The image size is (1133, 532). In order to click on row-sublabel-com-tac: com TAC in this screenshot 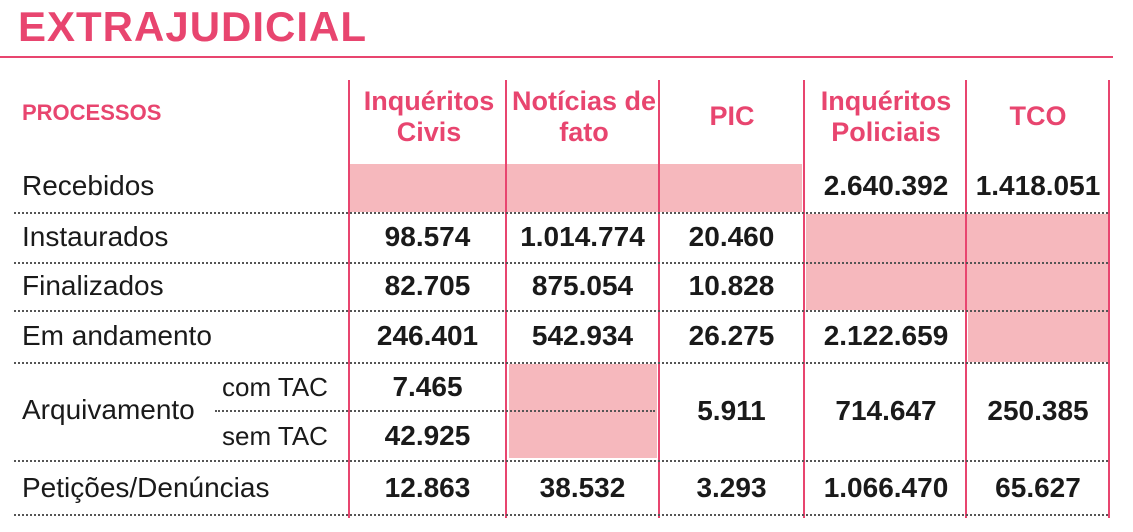, I will do `click(275, 387)`.